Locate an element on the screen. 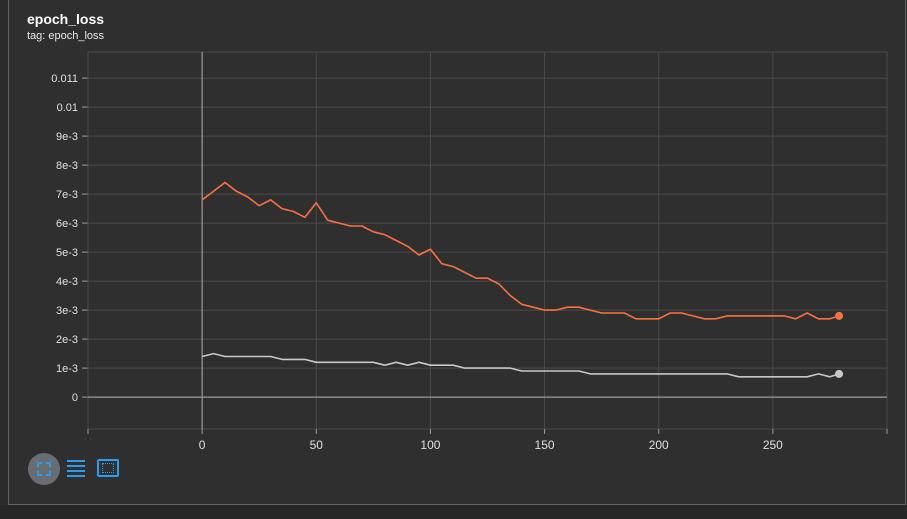 The width and height of the screenshot is (907, 519). series-1-endpoint is located at coordinates (839, 315).